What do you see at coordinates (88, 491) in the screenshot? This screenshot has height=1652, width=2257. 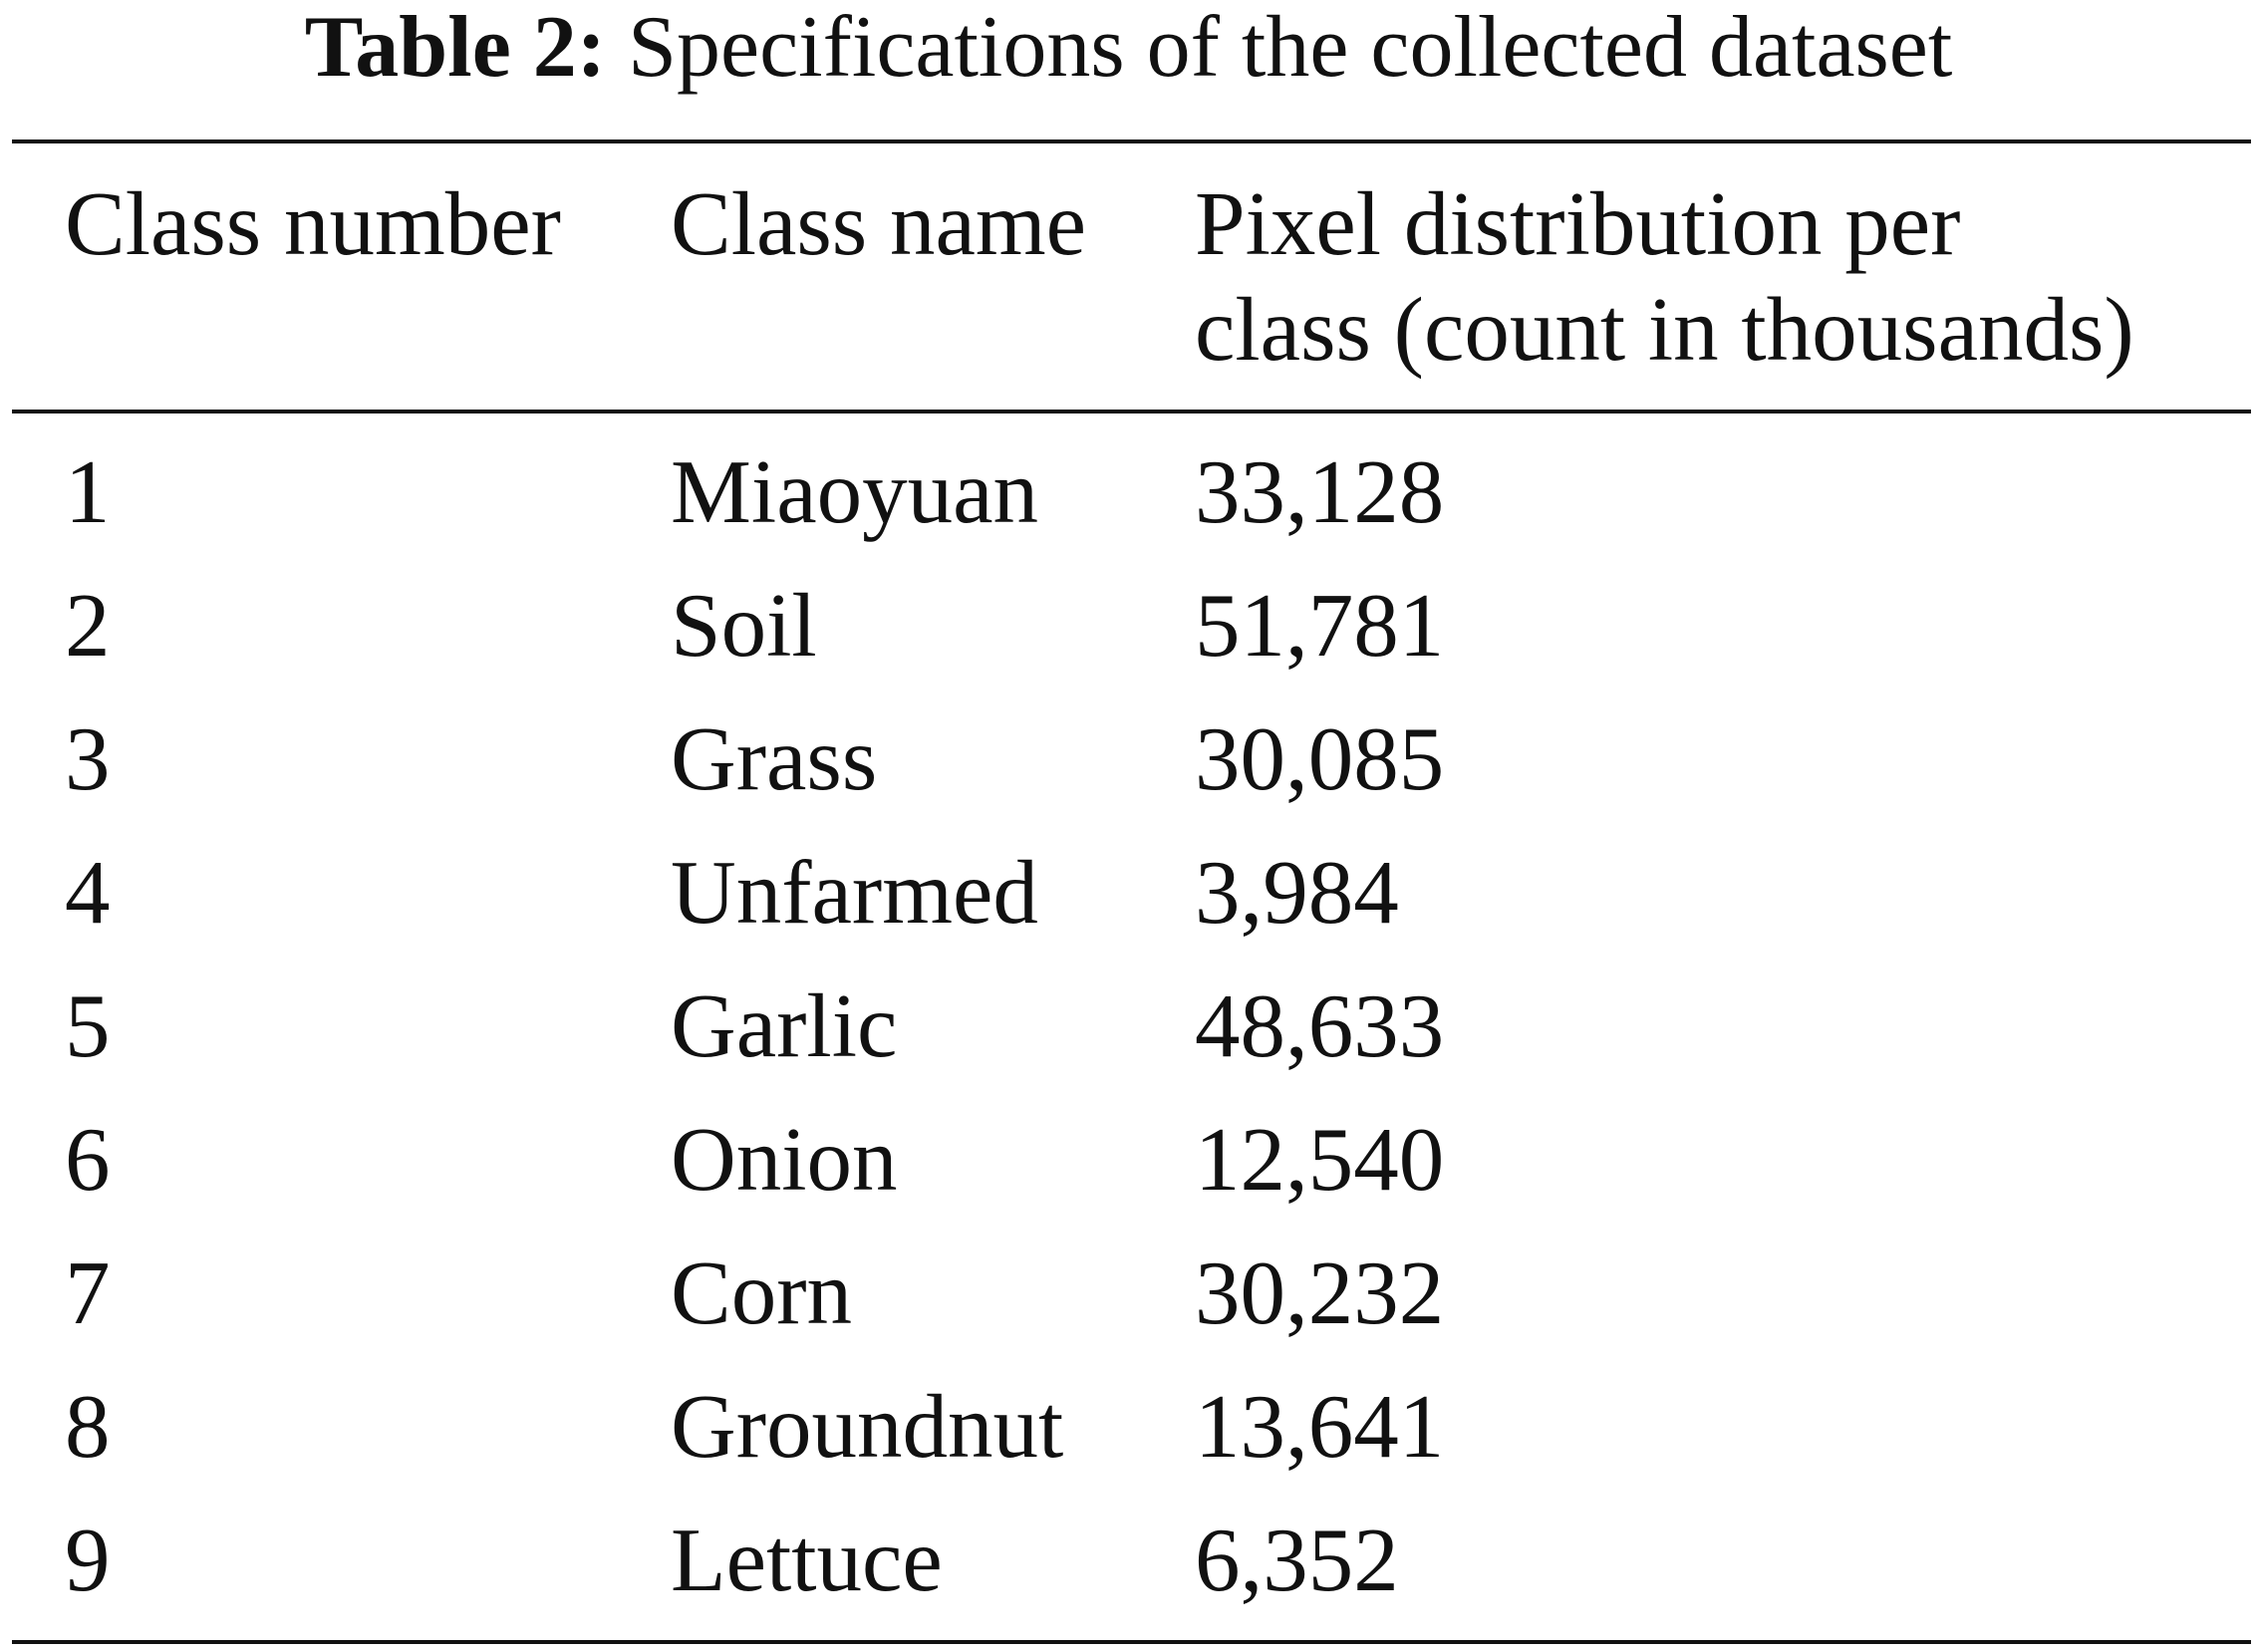 I see `table-cell: 1` at bounding box center [88, 491].